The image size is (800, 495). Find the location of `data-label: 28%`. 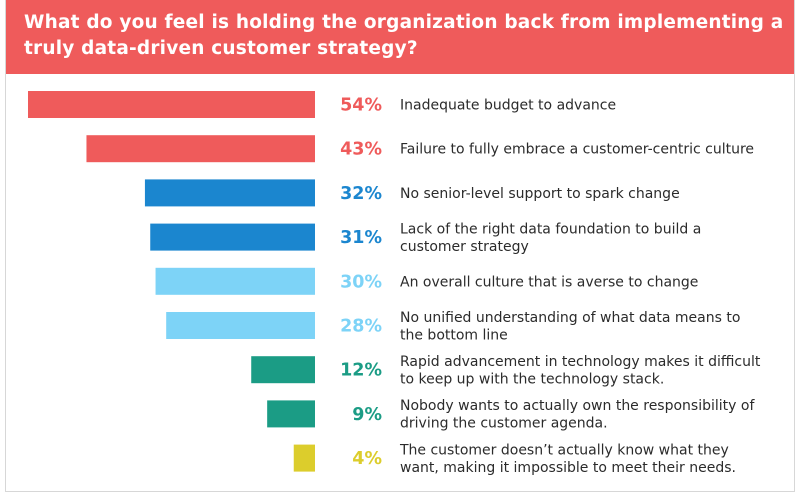

data-label: 28% is located at coordinates (361, 327).